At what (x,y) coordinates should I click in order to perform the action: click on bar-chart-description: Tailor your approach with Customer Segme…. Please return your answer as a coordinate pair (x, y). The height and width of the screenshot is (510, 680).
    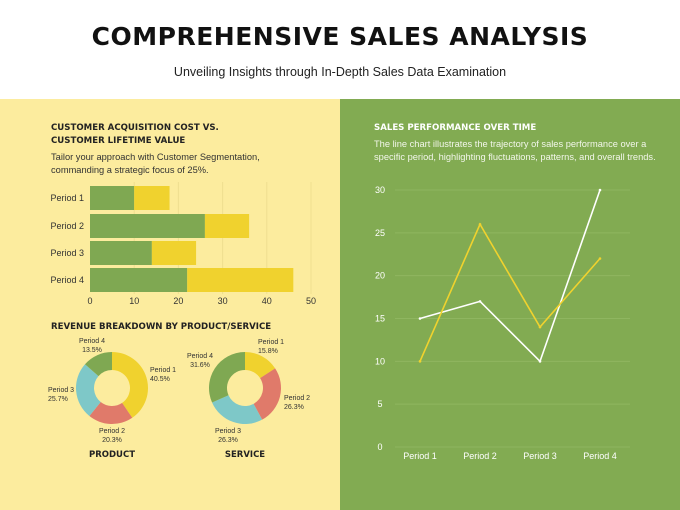
    Looking at the image, I should click on (155, 164).